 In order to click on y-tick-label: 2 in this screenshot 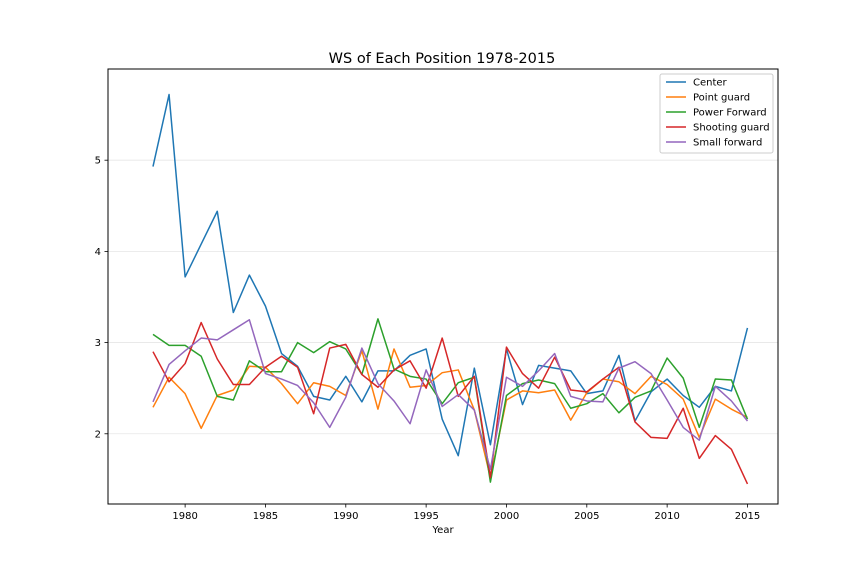, I will do `click(98, 434)`.